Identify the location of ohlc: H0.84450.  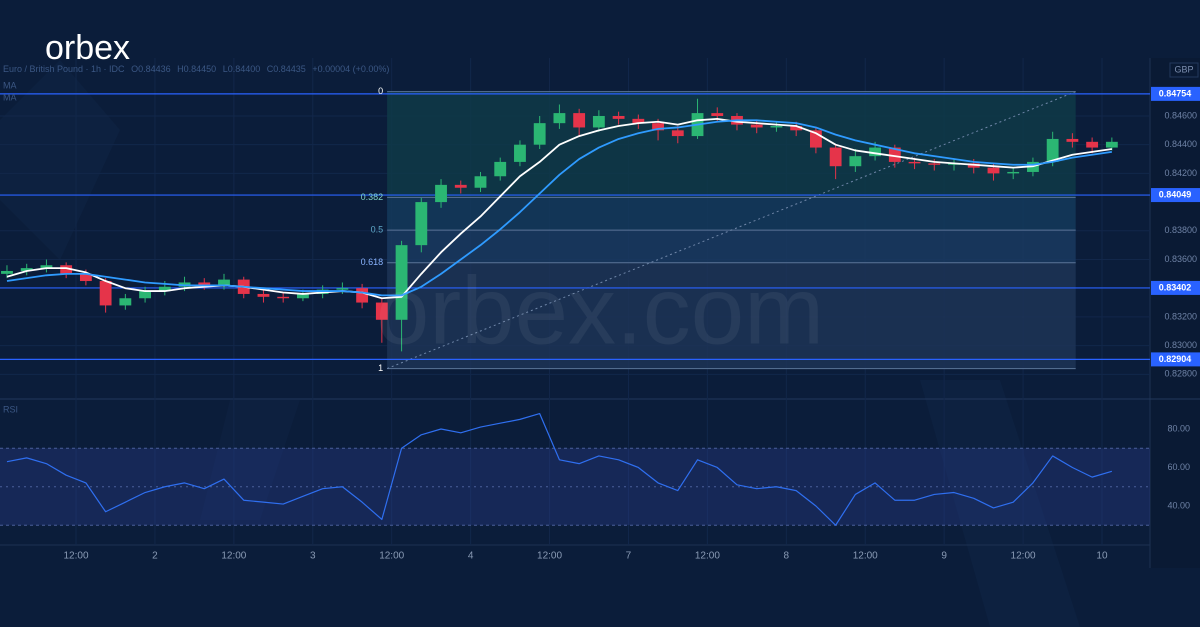
(196, 69).